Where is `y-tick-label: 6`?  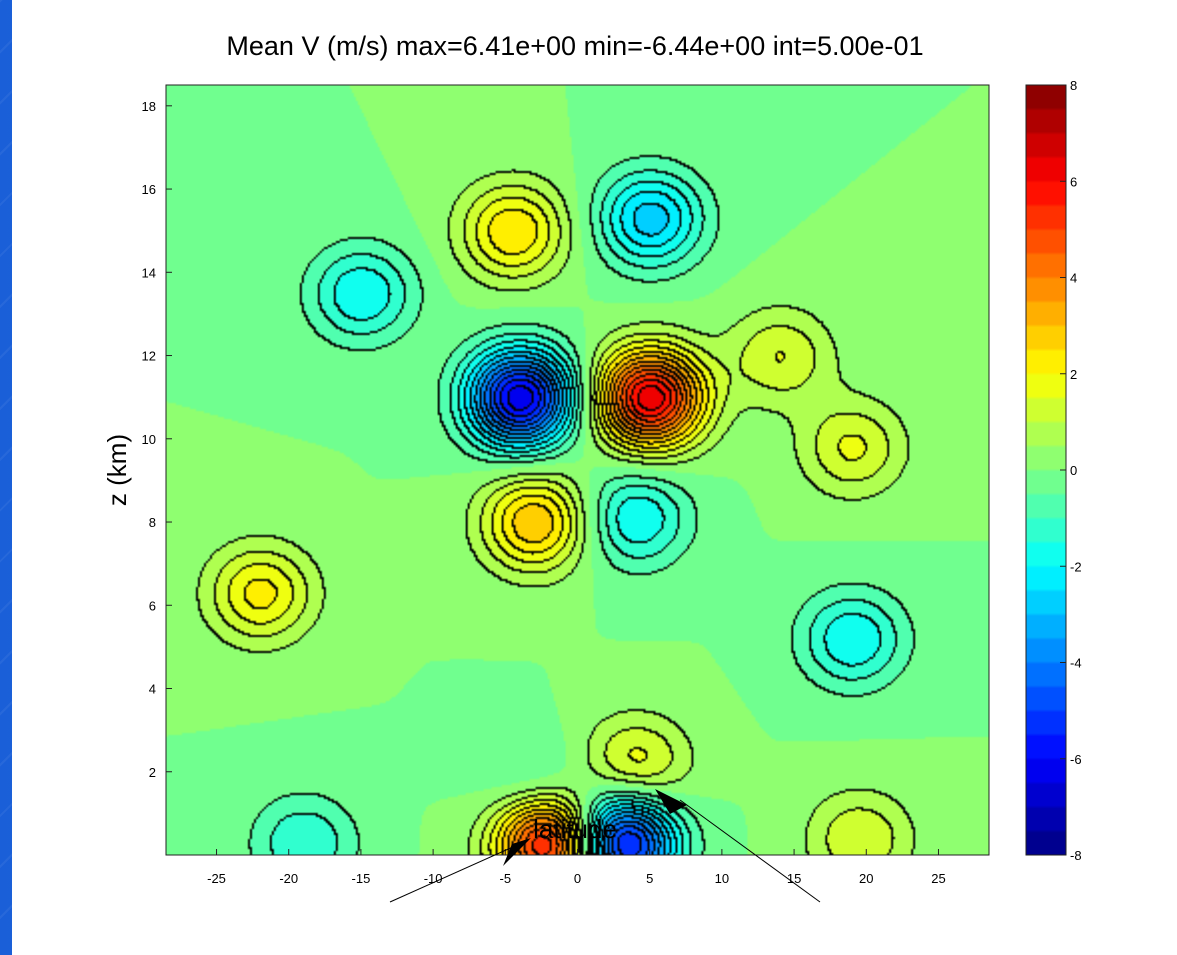
y-tick-label: 6 is located at coordinates (152, 605).